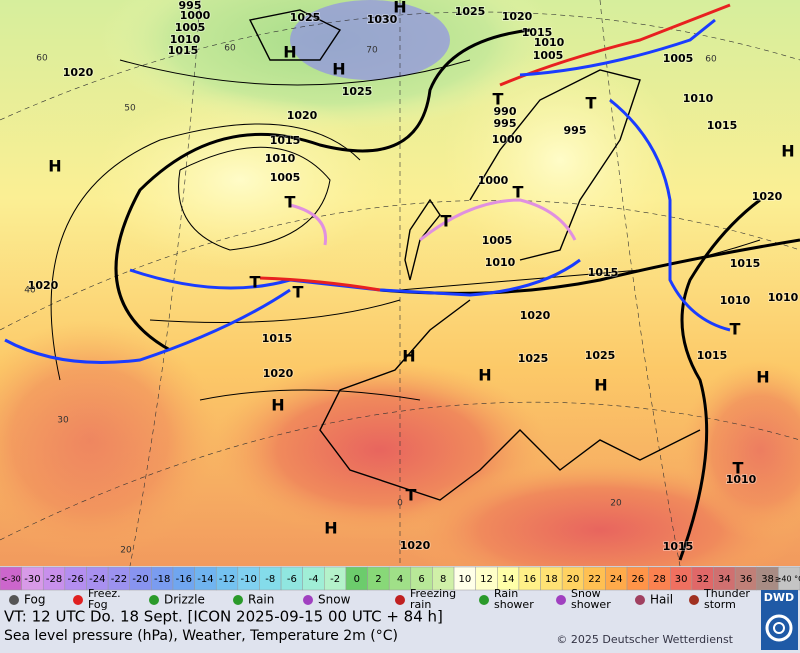 This screenshot has height=653, width=800. Describe the element at coordinates (335, 579) in the screenshot. I see `scale-label: -2` at that location.